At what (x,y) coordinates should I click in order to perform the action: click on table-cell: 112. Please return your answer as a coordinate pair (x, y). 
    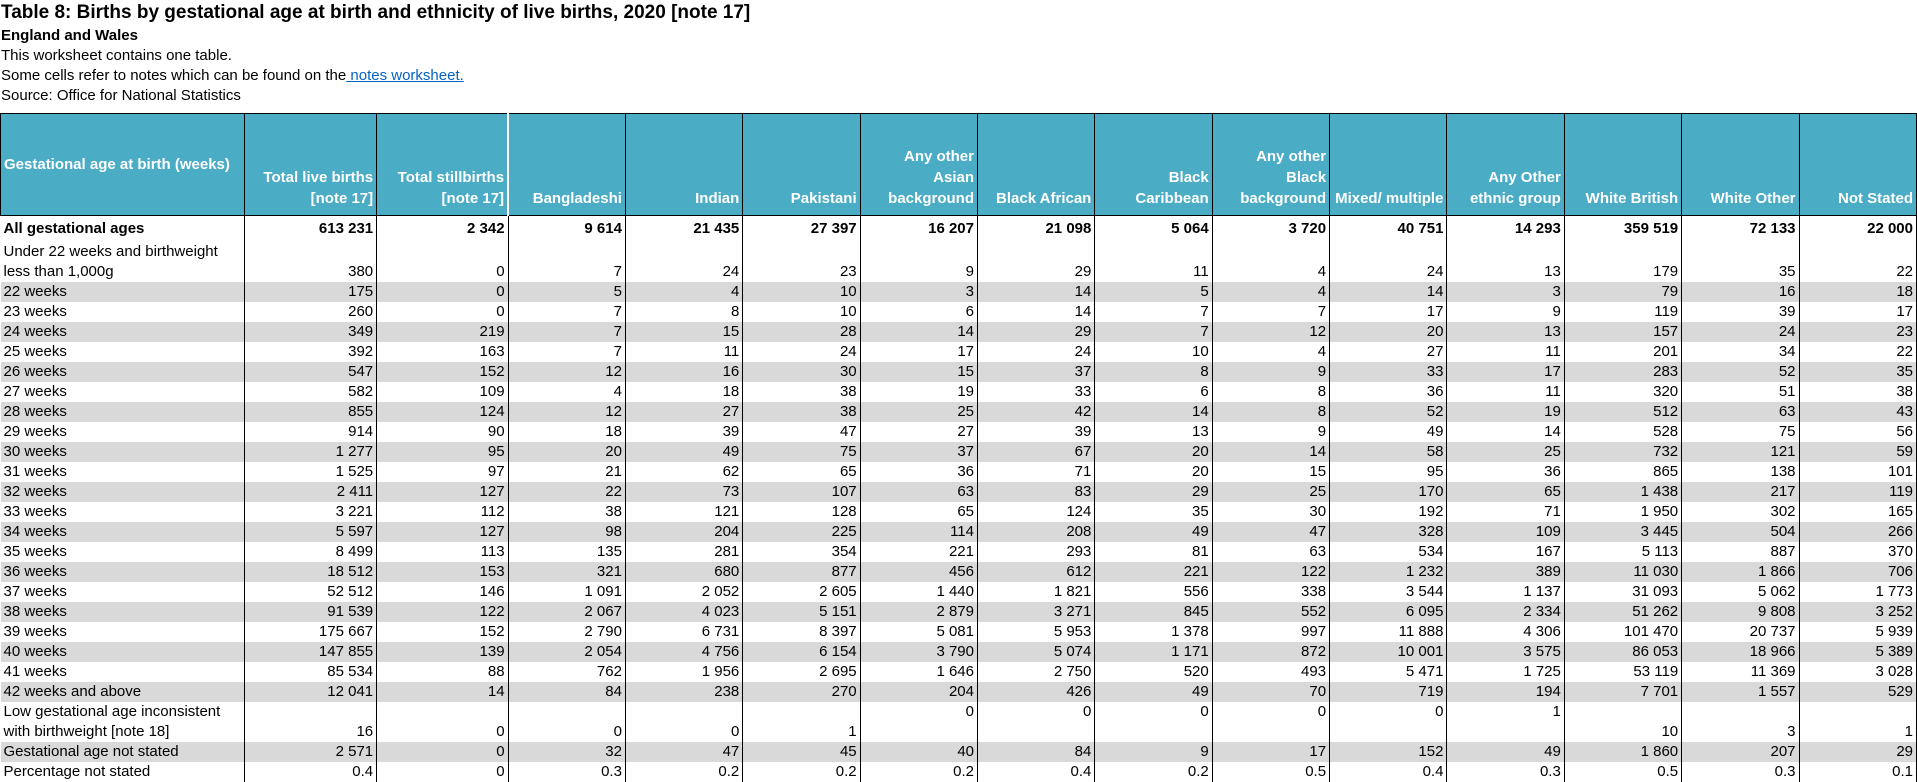
    Looking at the image, I should click on (442, 512).